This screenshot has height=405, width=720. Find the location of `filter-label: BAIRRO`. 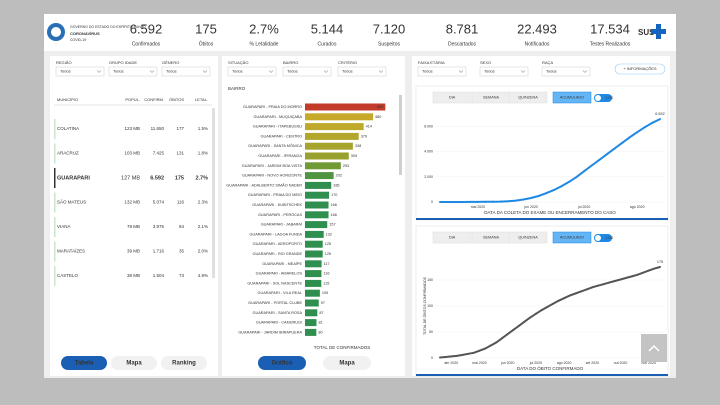

filter-label: BAIRRO is located at coordinates (290, 62).